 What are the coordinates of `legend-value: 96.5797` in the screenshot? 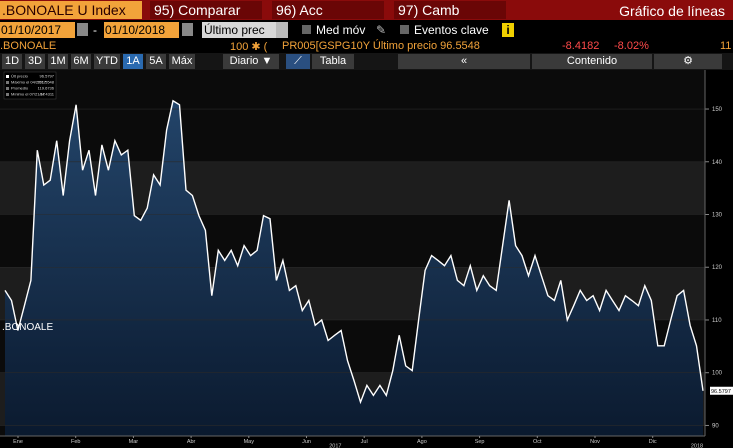 It's located at (47, 76).